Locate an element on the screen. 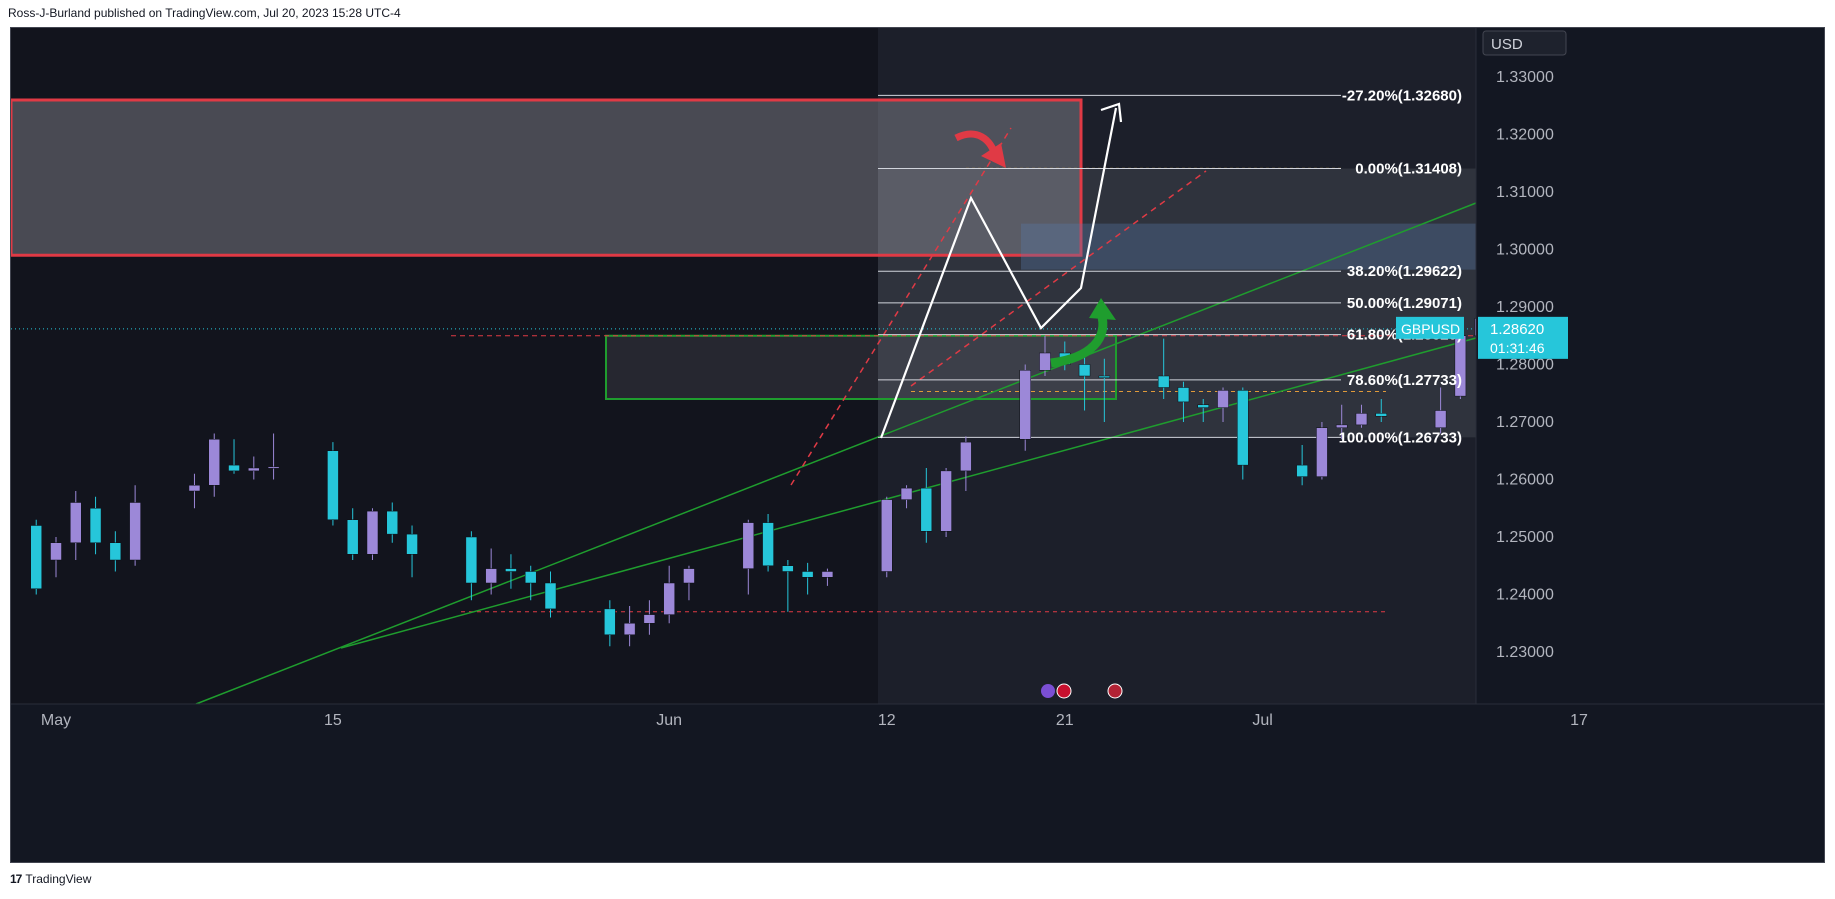 The height and width of the screenshot is (899, 1835). x-tick-label: Jul is located at coordinates (1262, 720).